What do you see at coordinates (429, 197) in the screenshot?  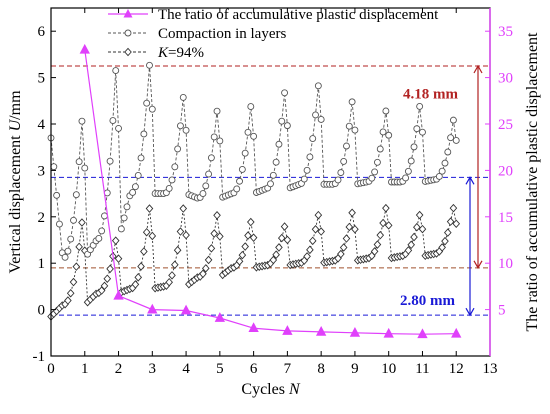 I see `annotations: 4.18 mm 2.80 mm` at bounding box center [429, 197].